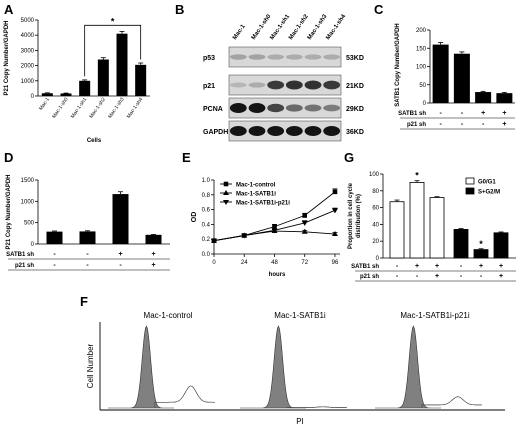  Describe the element at coordinates (206, 211) in the screenshot. I see `e-y-tick-label: 0.6` at that location.